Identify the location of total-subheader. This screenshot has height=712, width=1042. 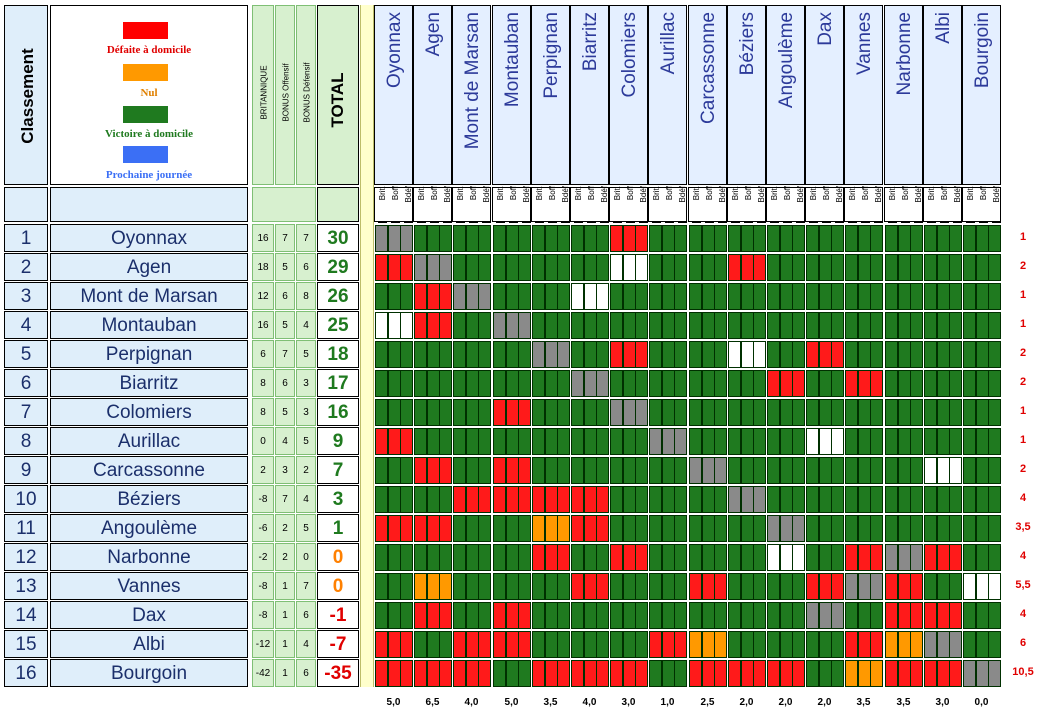
(338, 204).